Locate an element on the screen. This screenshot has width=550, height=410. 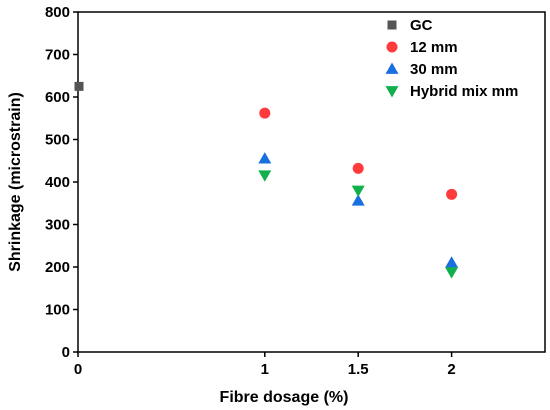
x-tick-label: 1 is located at coordinates (265, 369).